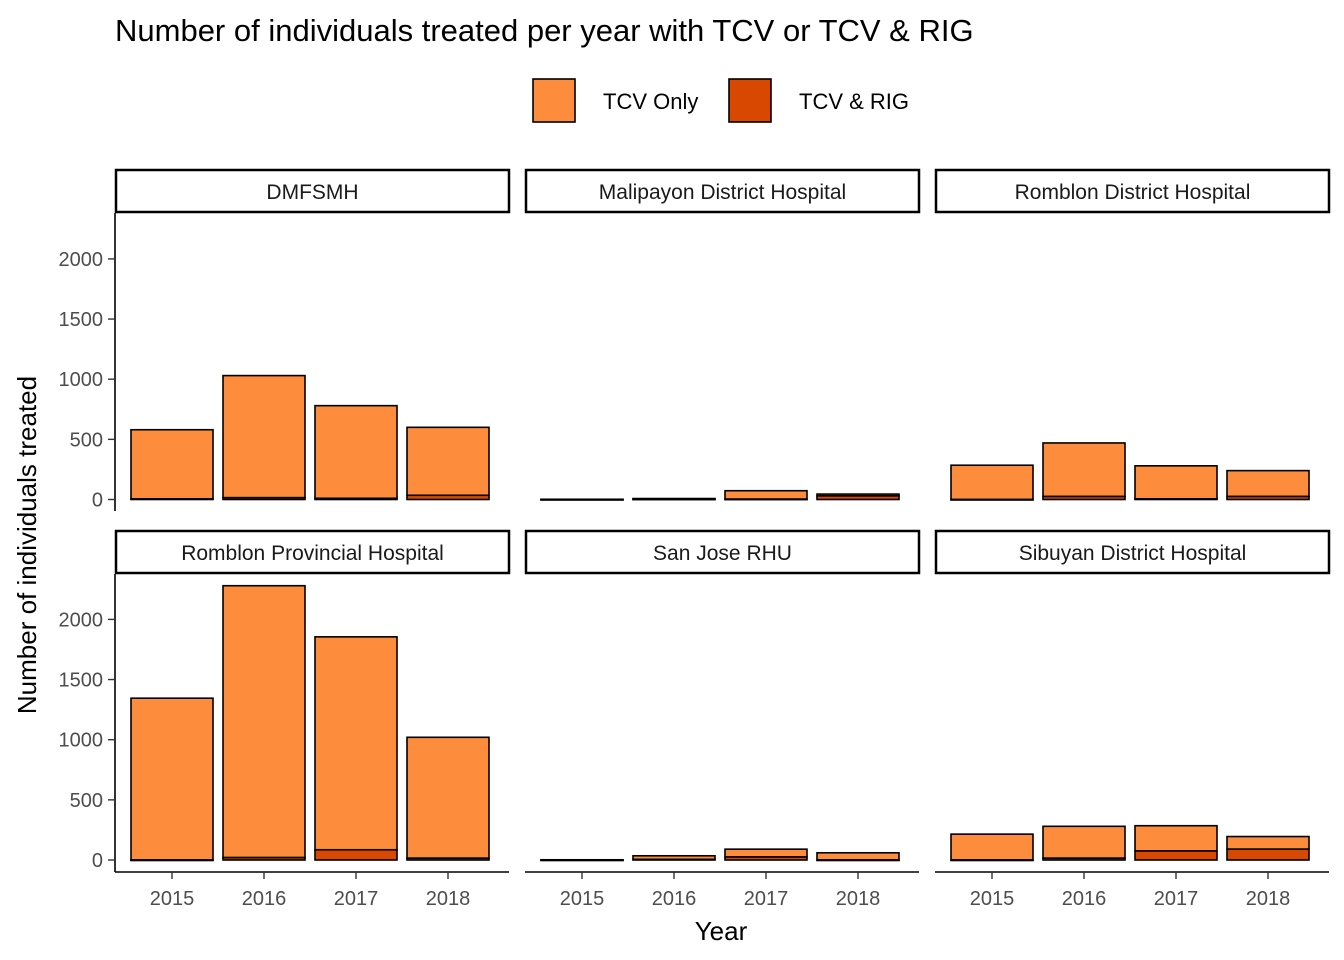 Image resolution: width=1344 pixels, height=960 pixels. What do you see at coordinates (721, 931) in the screenshot?
I see `x-axis-title: Year` at bounding box center [721, 931].